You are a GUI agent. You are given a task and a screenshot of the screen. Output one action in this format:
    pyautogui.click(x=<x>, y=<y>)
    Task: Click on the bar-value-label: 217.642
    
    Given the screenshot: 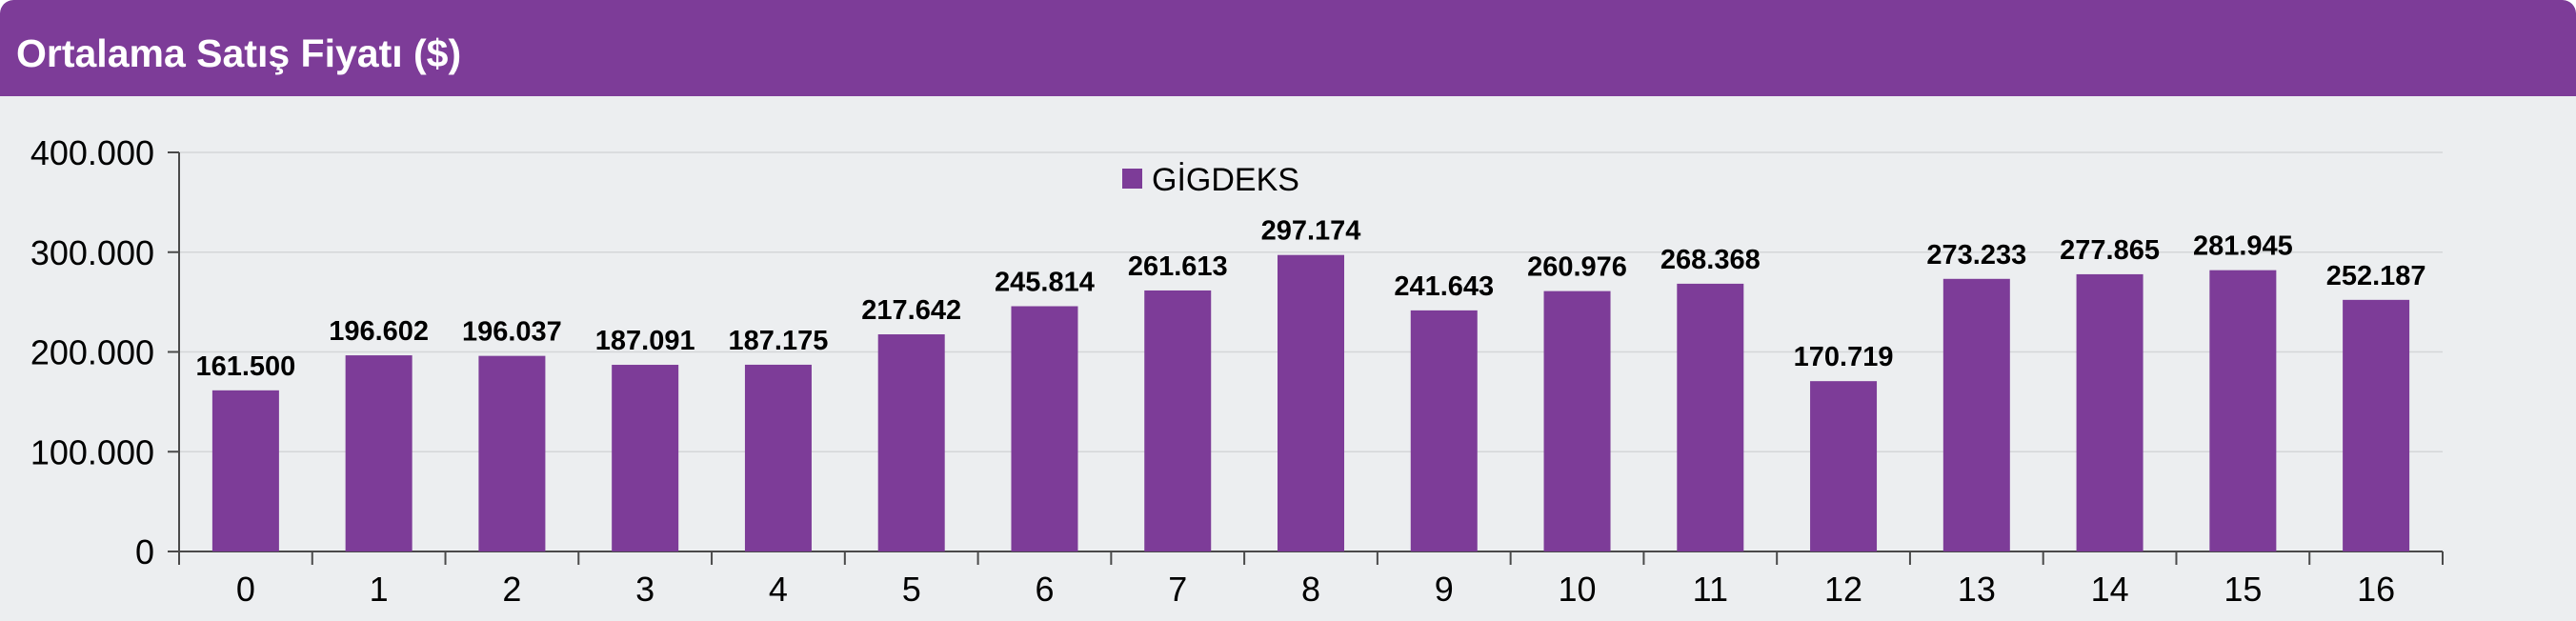 What is the action you would take?
    pyautogui.click(x=911, y=310)
    